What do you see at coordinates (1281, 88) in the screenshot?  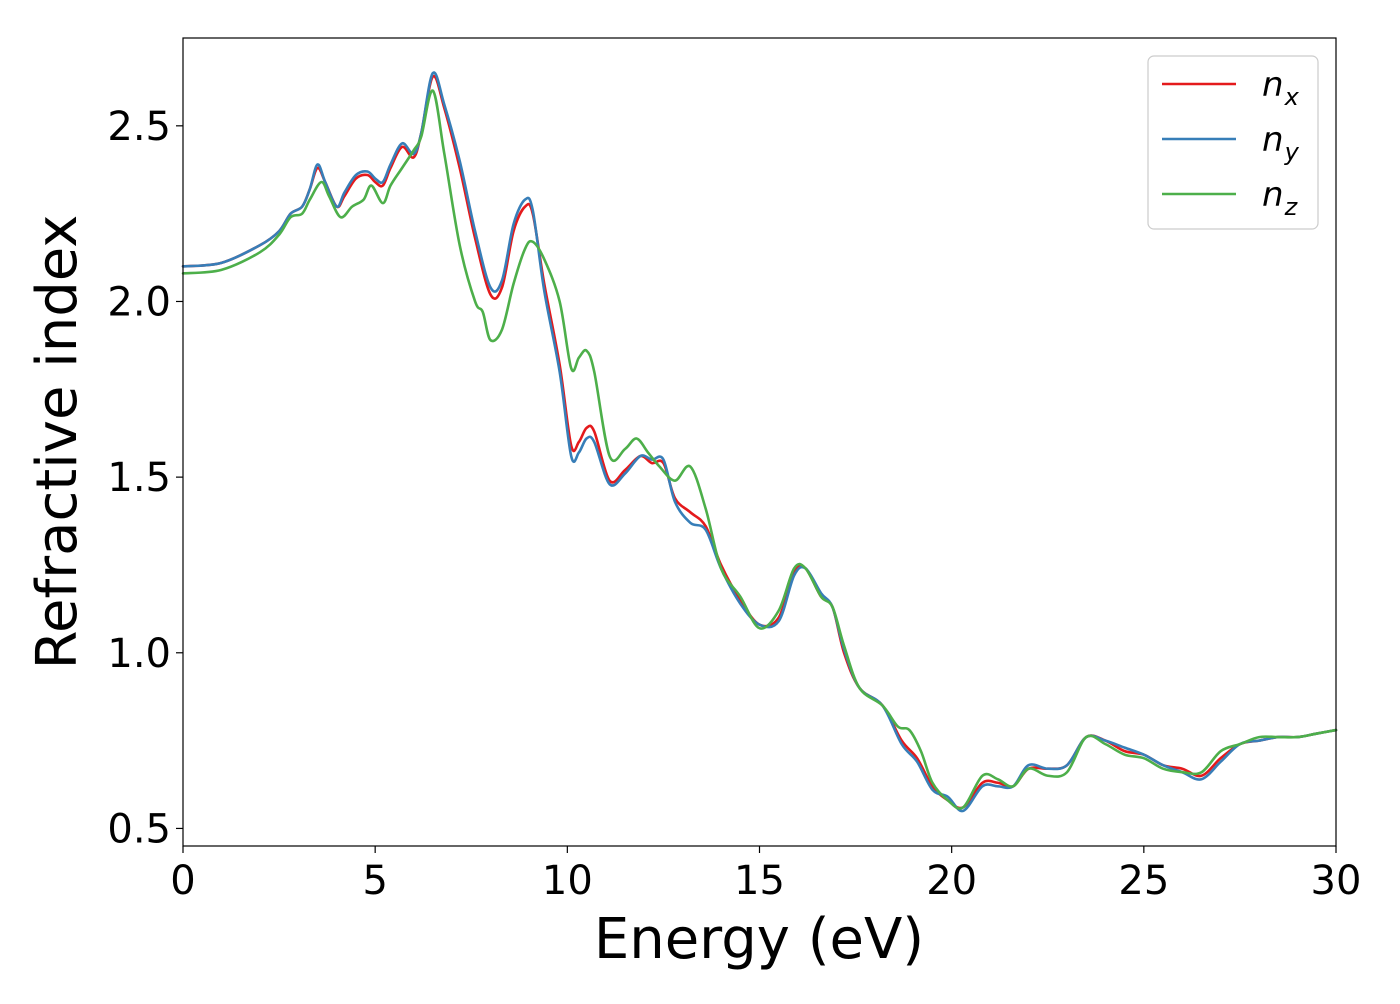 I see `legend-label-x: nx` at bounding box center [1281, 88].